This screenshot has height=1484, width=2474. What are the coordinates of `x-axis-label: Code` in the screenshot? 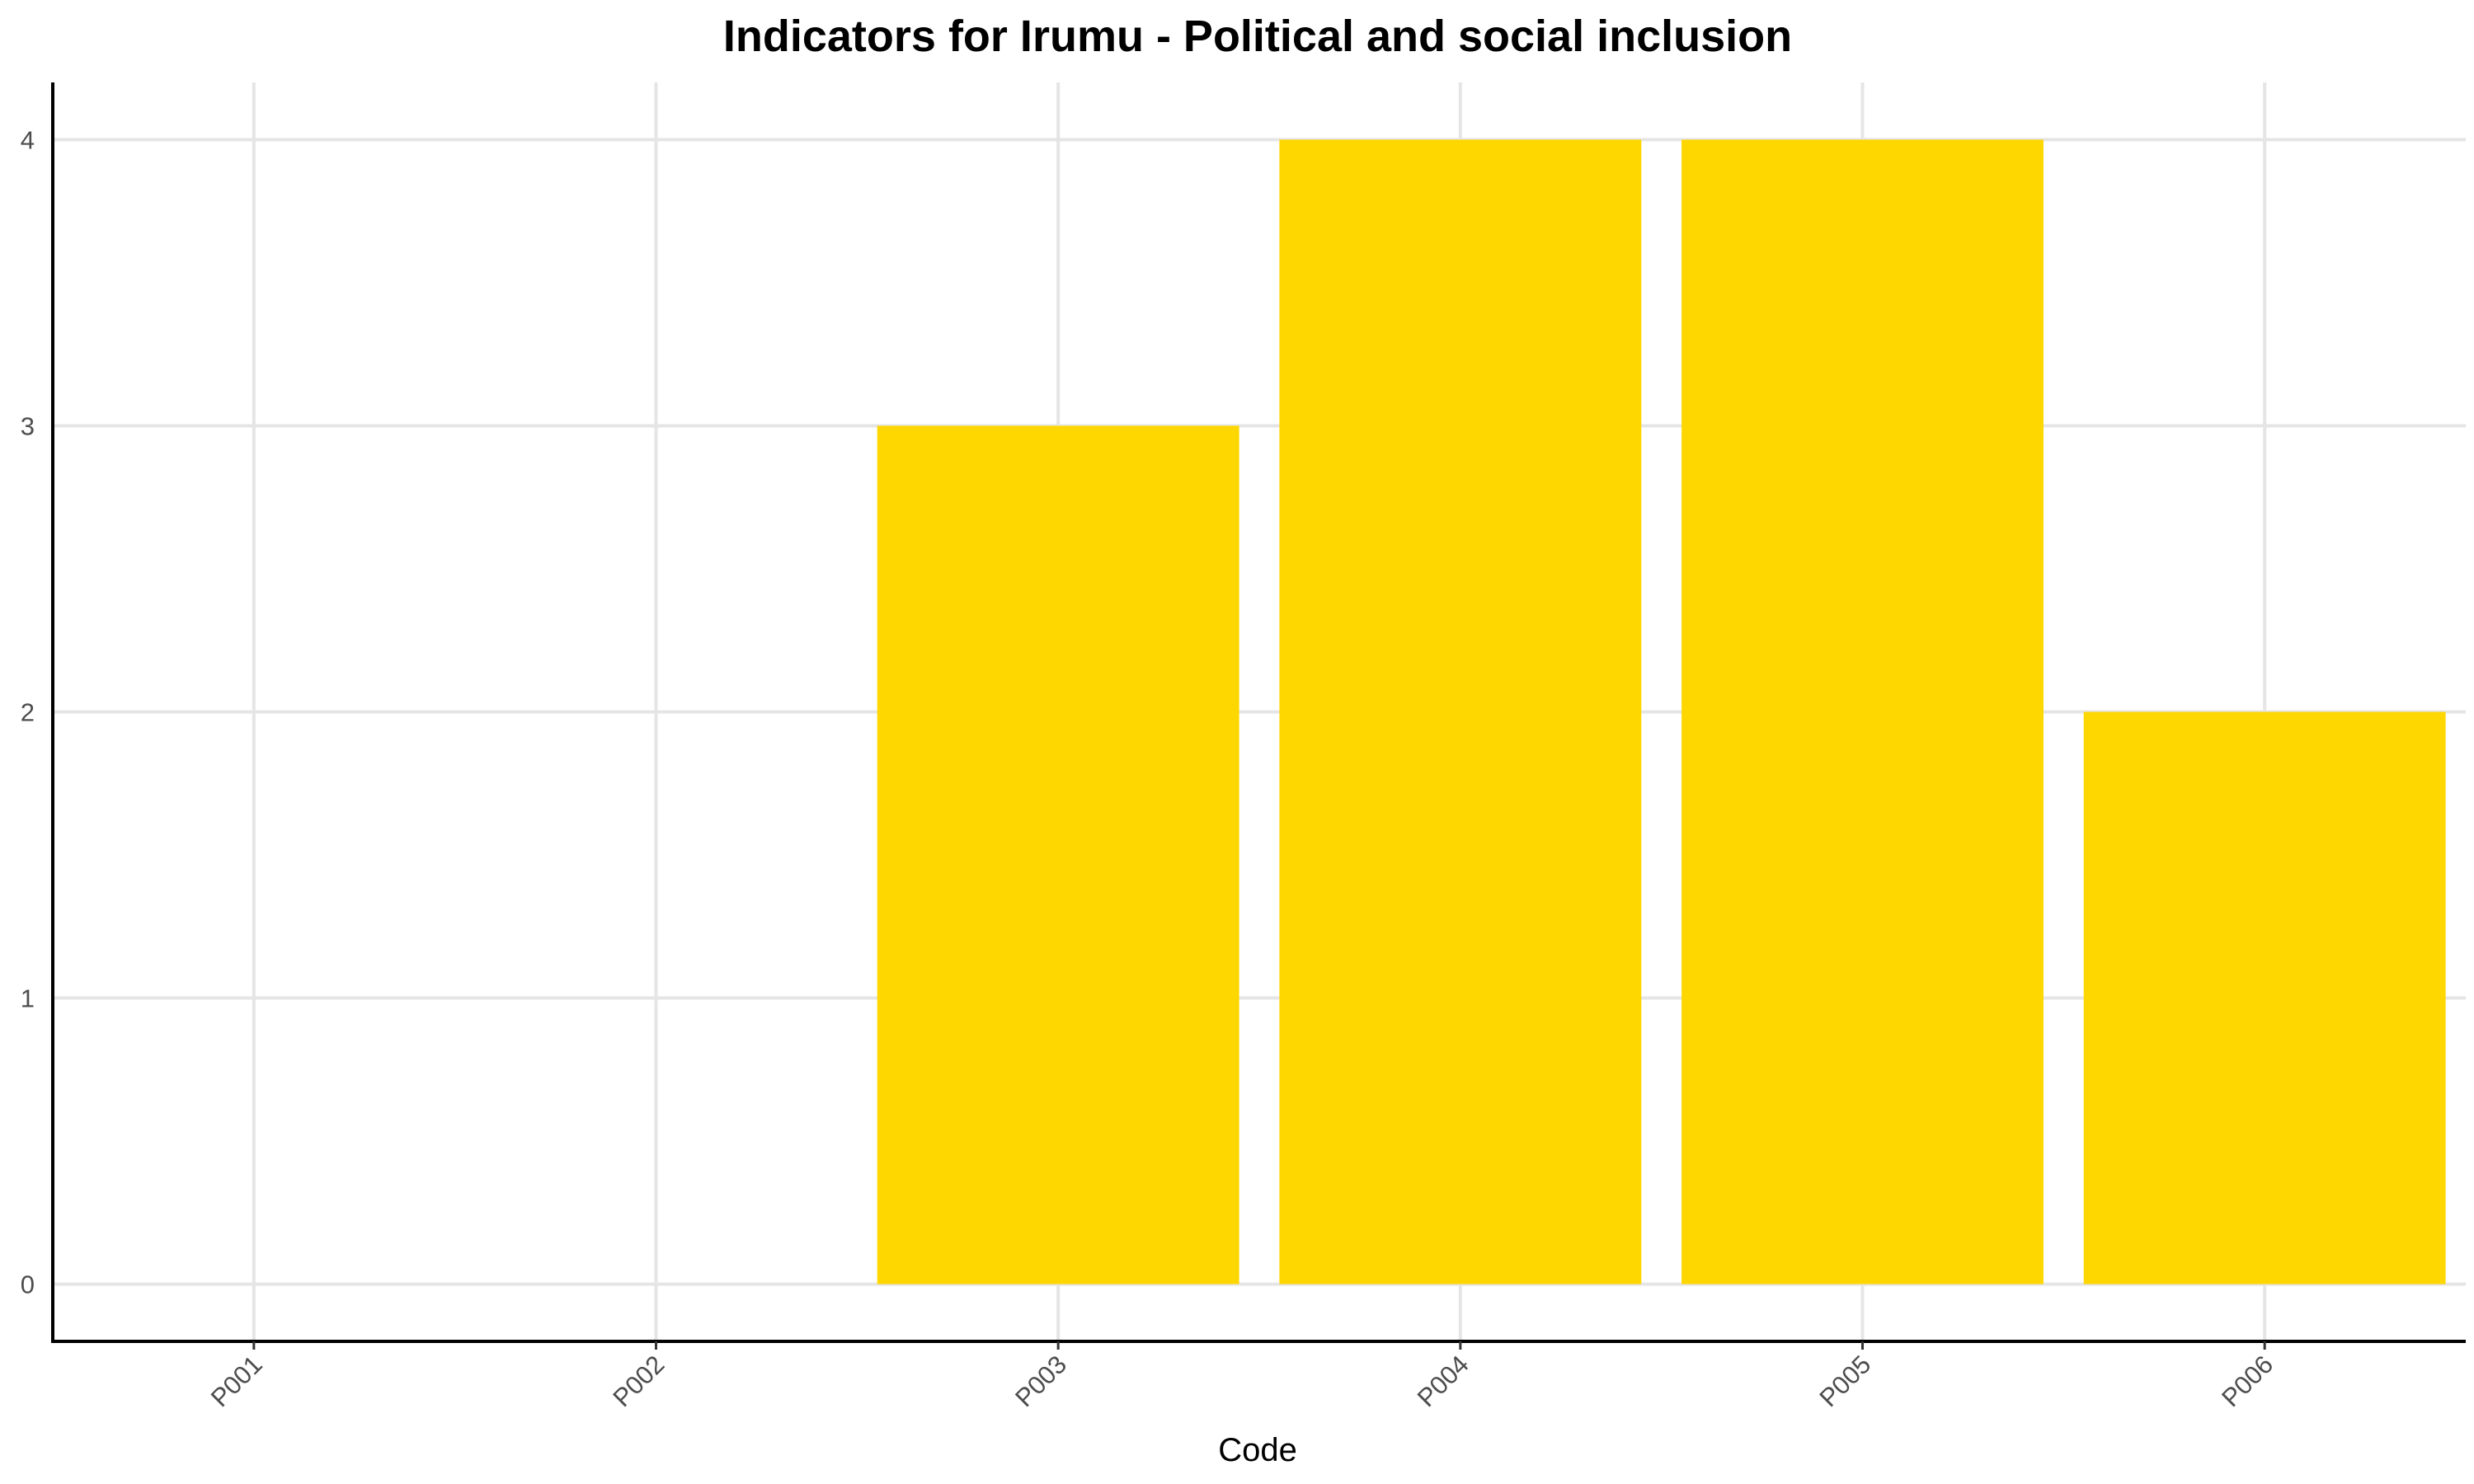 It's located at (1257, 1450).